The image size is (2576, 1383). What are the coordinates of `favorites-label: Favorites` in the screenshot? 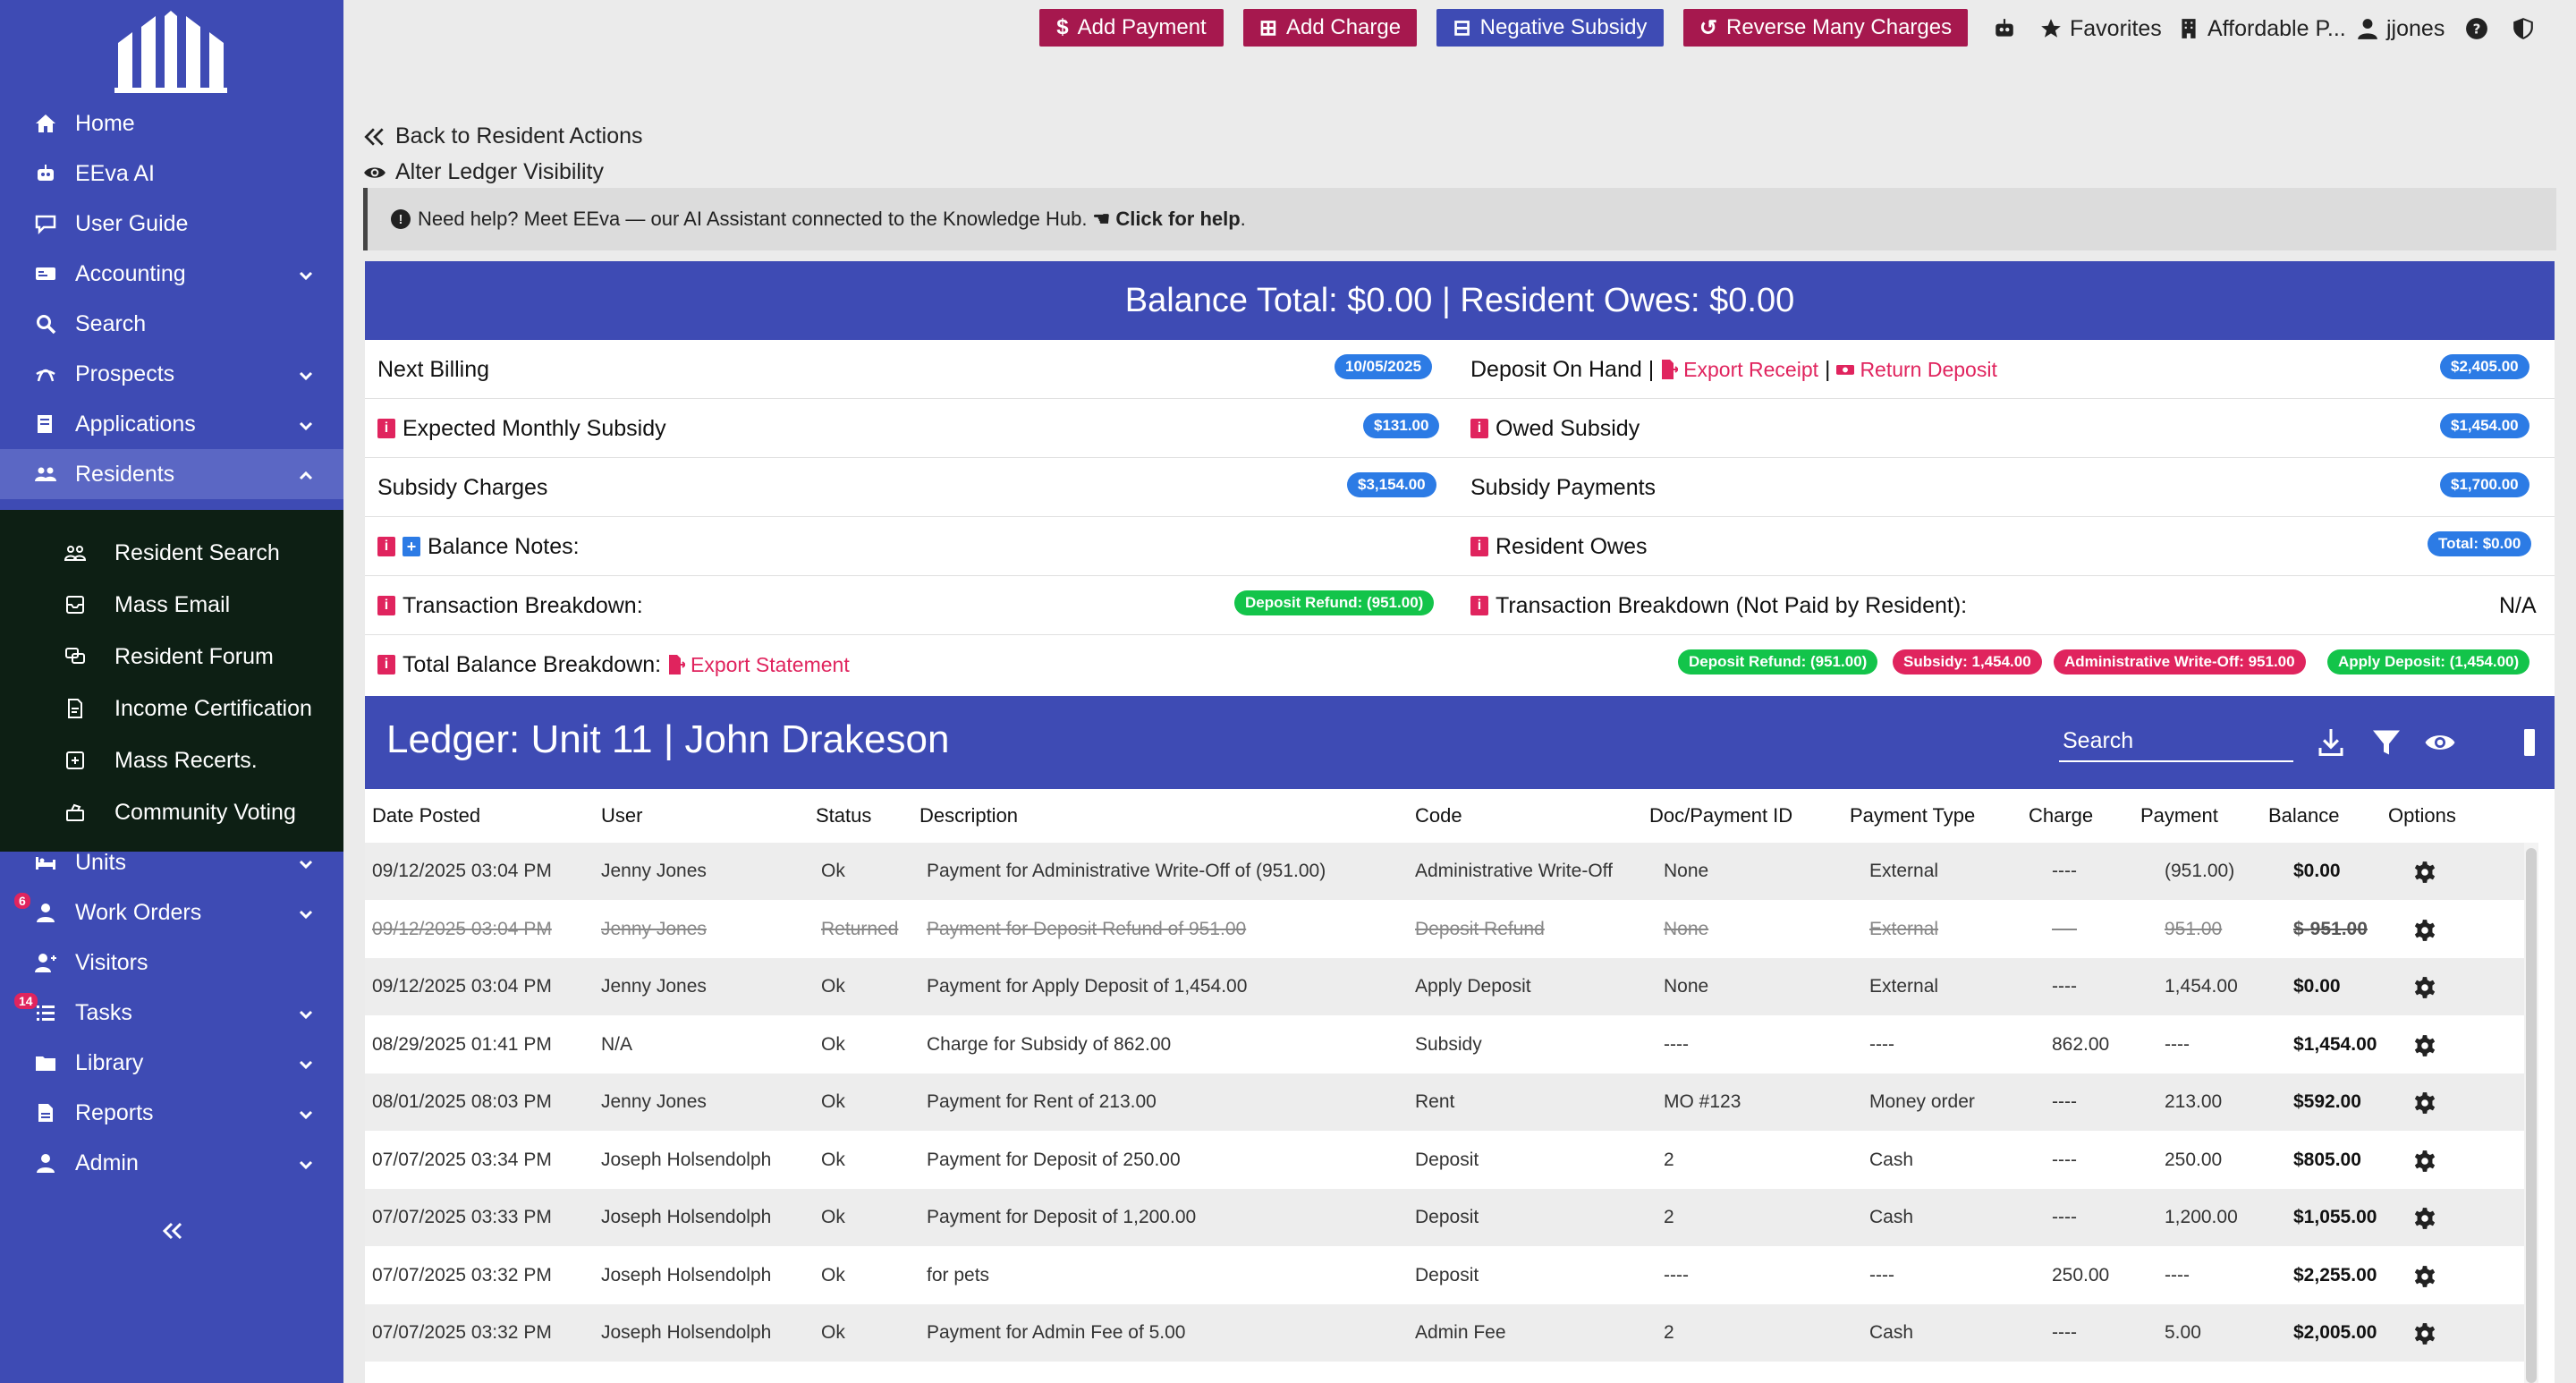 It's located at (2116, 28).